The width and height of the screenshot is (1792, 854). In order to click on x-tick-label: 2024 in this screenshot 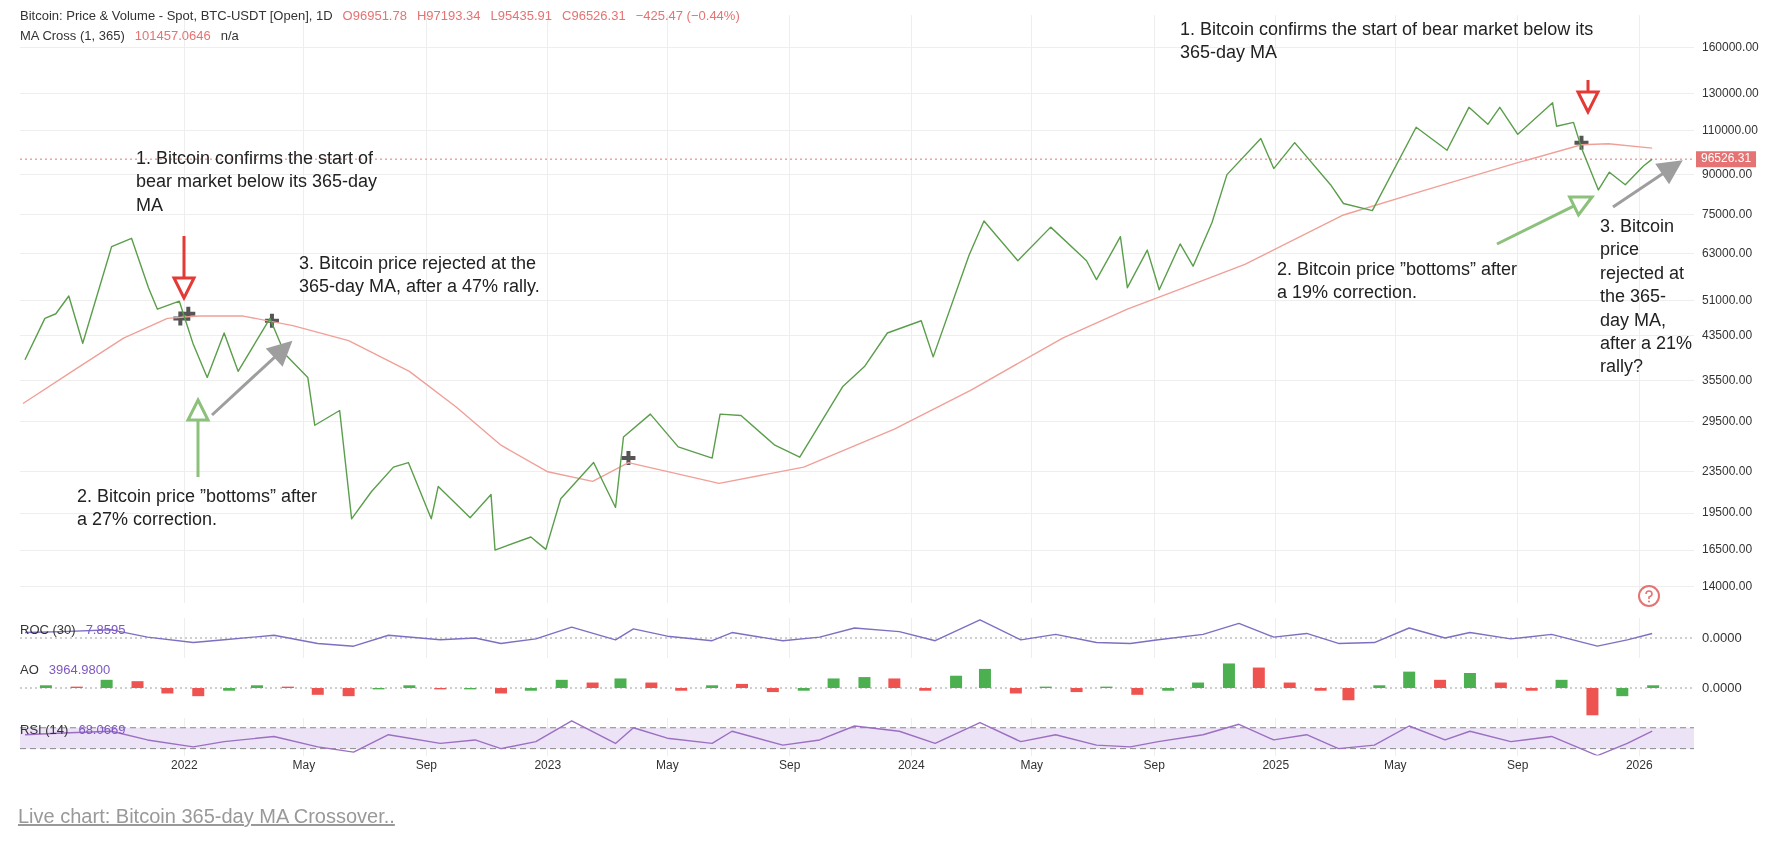, I will do `click(911, 765)`.